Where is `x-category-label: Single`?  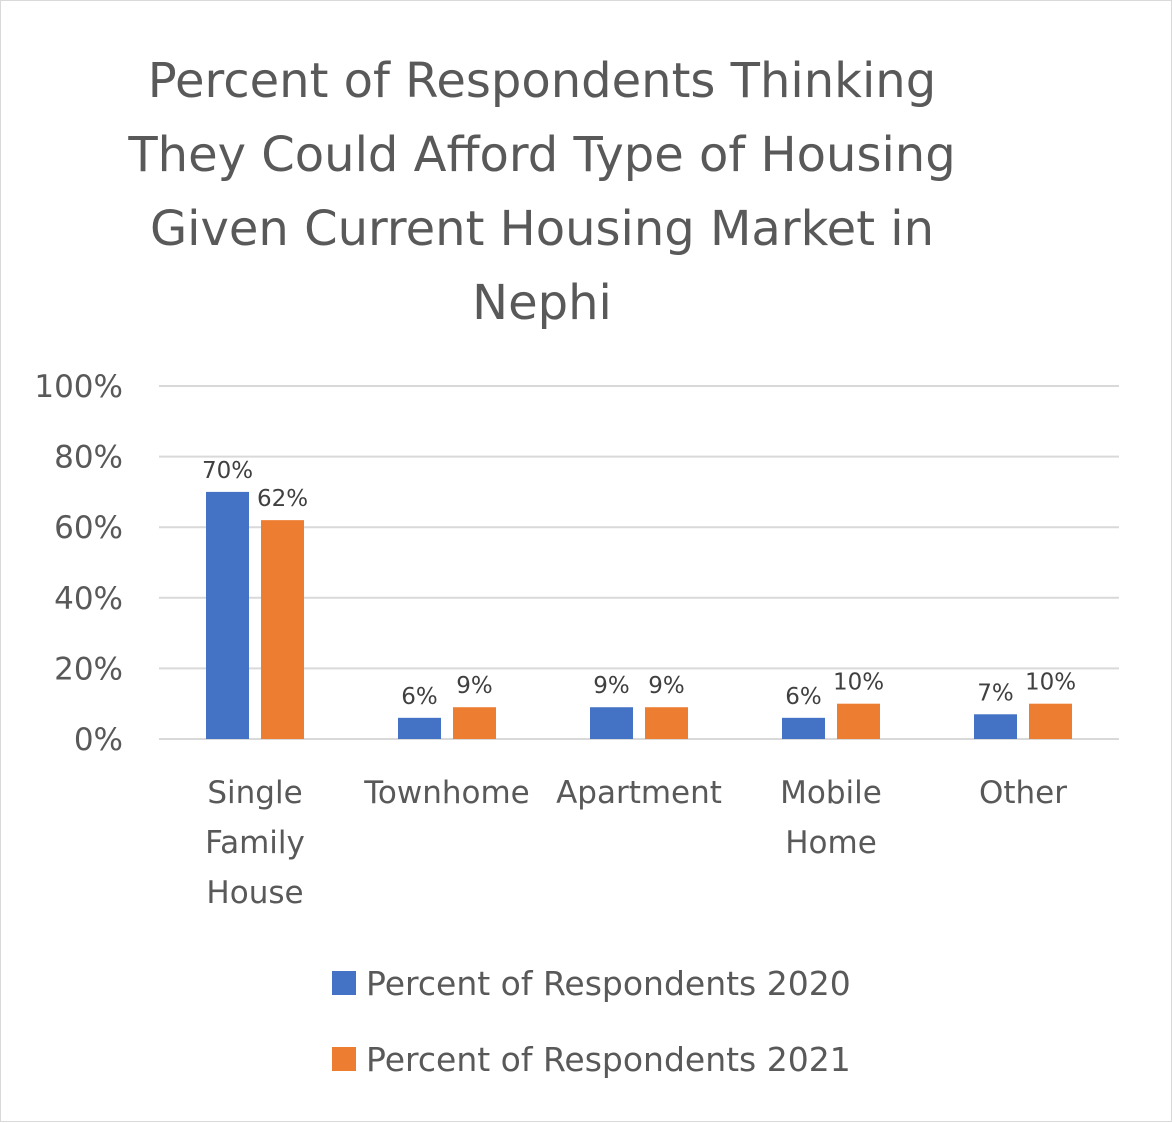 x-category-label: Single is located at coordinates (254, 793).